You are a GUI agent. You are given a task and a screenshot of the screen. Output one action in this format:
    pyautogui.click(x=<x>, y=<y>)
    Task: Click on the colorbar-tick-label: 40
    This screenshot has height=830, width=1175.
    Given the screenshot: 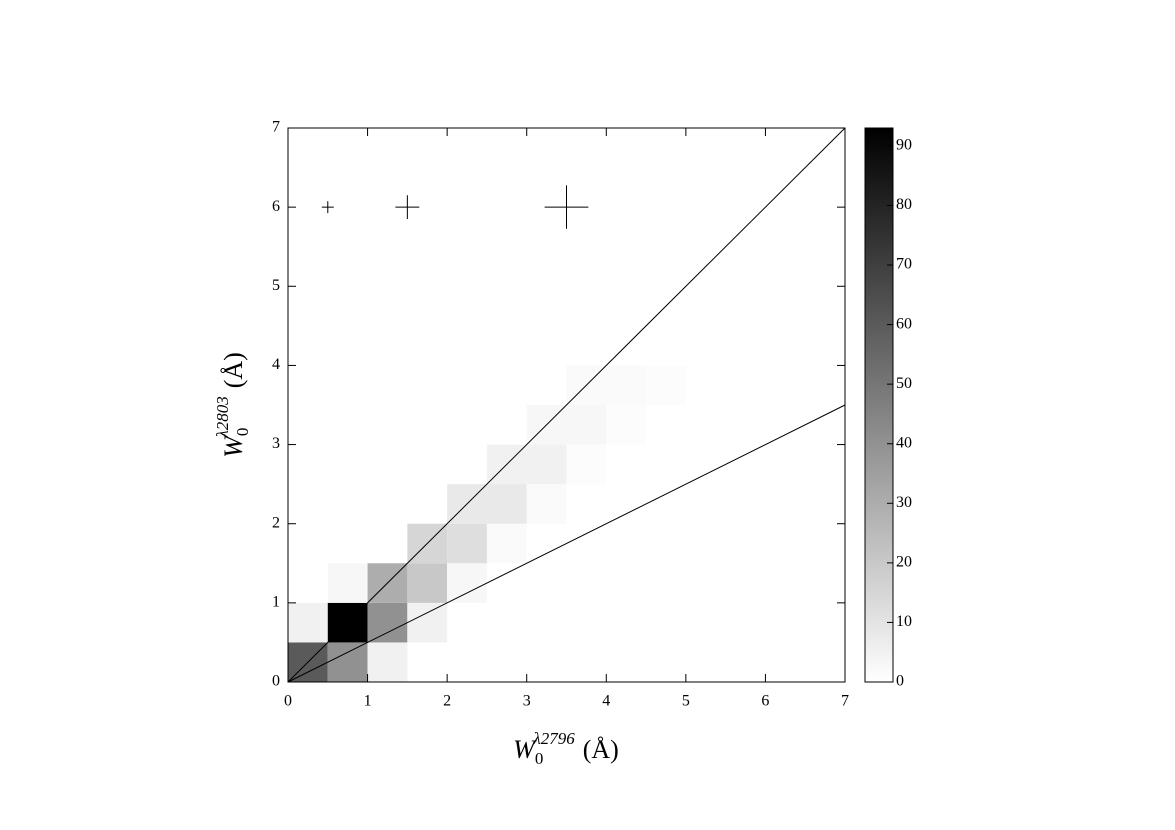 What is the action you would take?
    pyautogui.click(x=904, y=442)
    